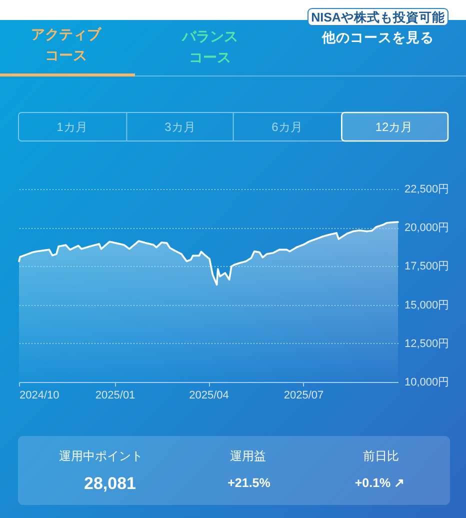 This screenshot has width=466, height=518. Describe the element at coordinates (304, 396) in the screenshot. I see `x-tick-label: 2025/07` at that location.